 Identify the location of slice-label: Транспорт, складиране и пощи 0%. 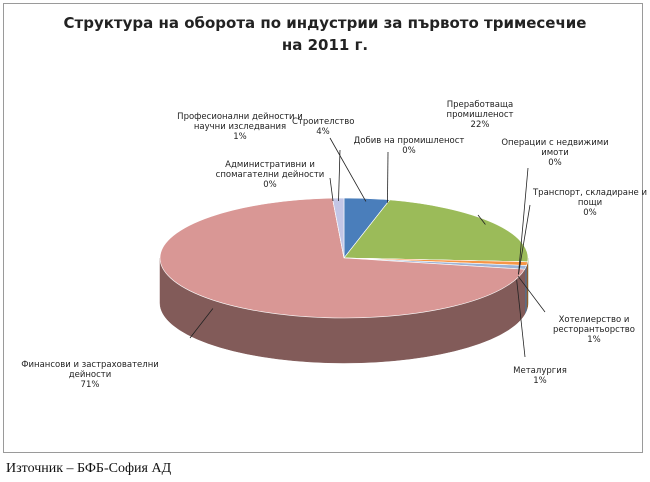
(590, 203).